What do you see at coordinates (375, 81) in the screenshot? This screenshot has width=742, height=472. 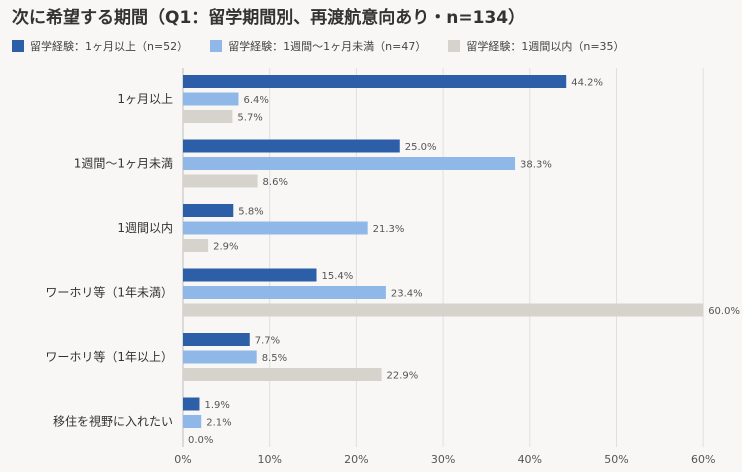 I see `bar-s1-c0` at bounding box center [375, 81].